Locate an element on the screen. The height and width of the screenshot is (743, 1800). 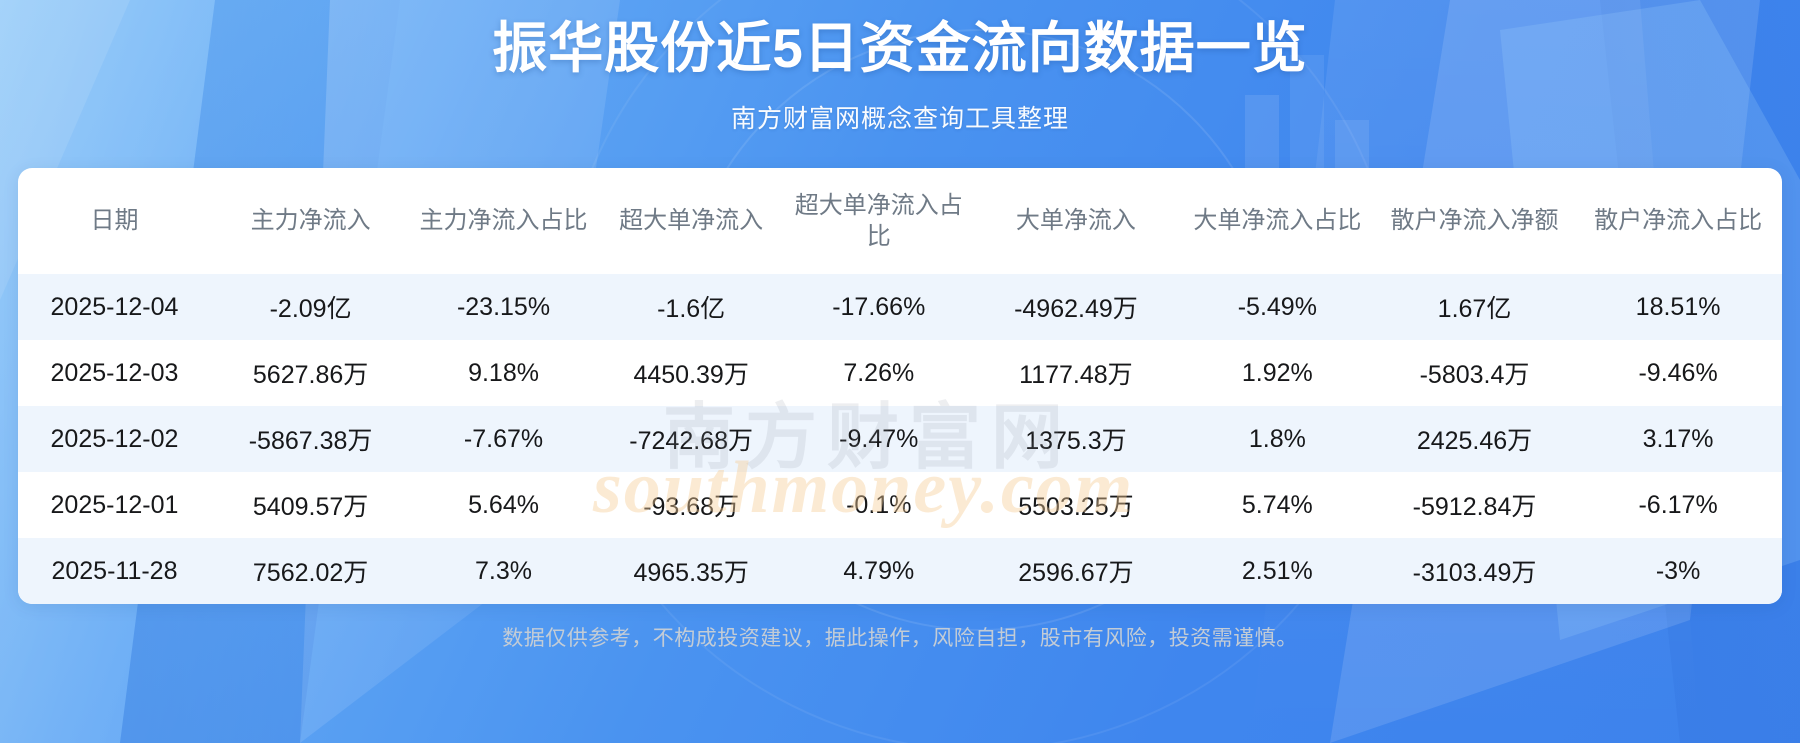
cell-xl-net: 4450.39万 is located at coordinates (691, 373).